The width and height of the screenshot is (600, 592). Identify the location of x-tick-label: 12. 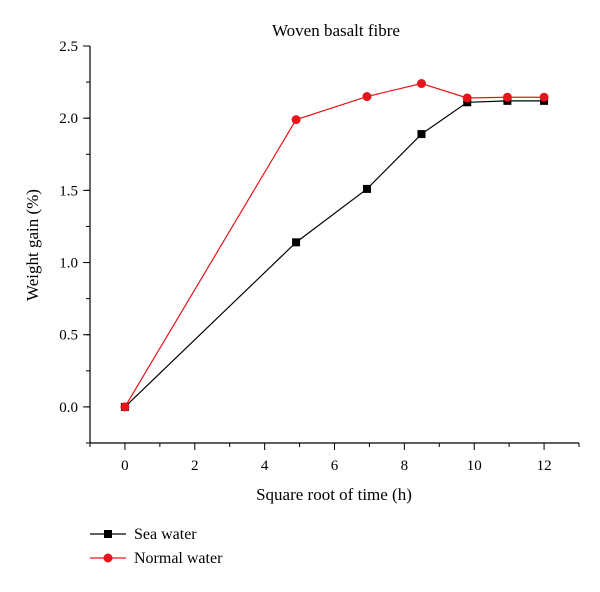
(544, 466).